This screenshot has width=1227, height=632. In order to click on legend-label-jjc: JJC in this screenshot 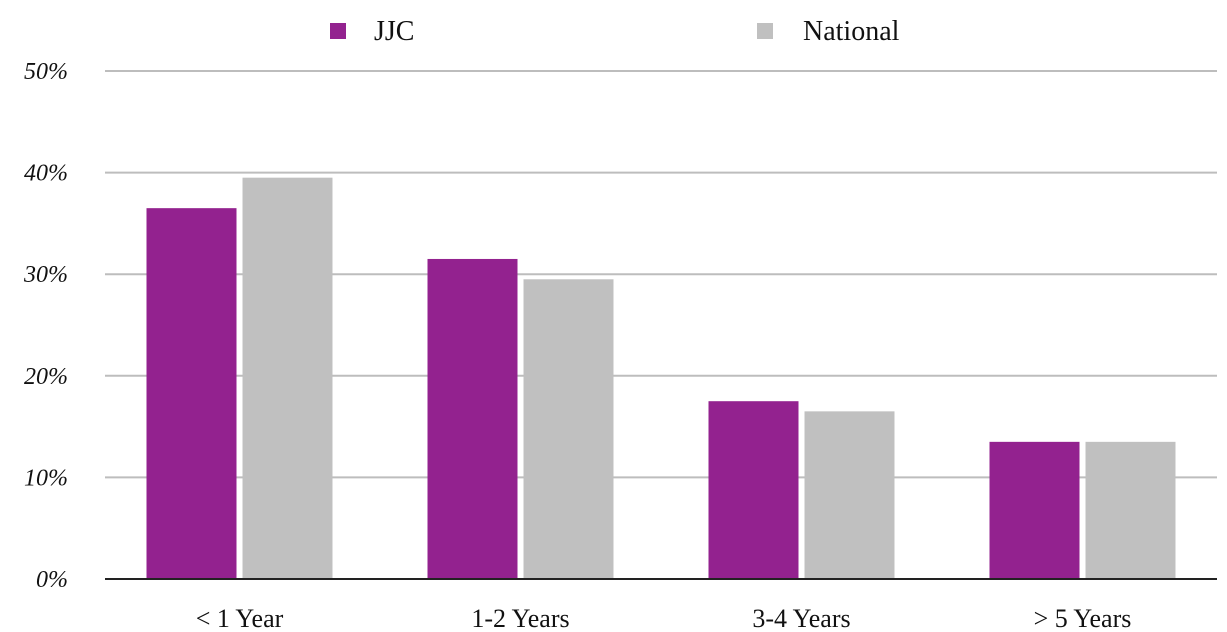, I will do `click(394, 31)`.